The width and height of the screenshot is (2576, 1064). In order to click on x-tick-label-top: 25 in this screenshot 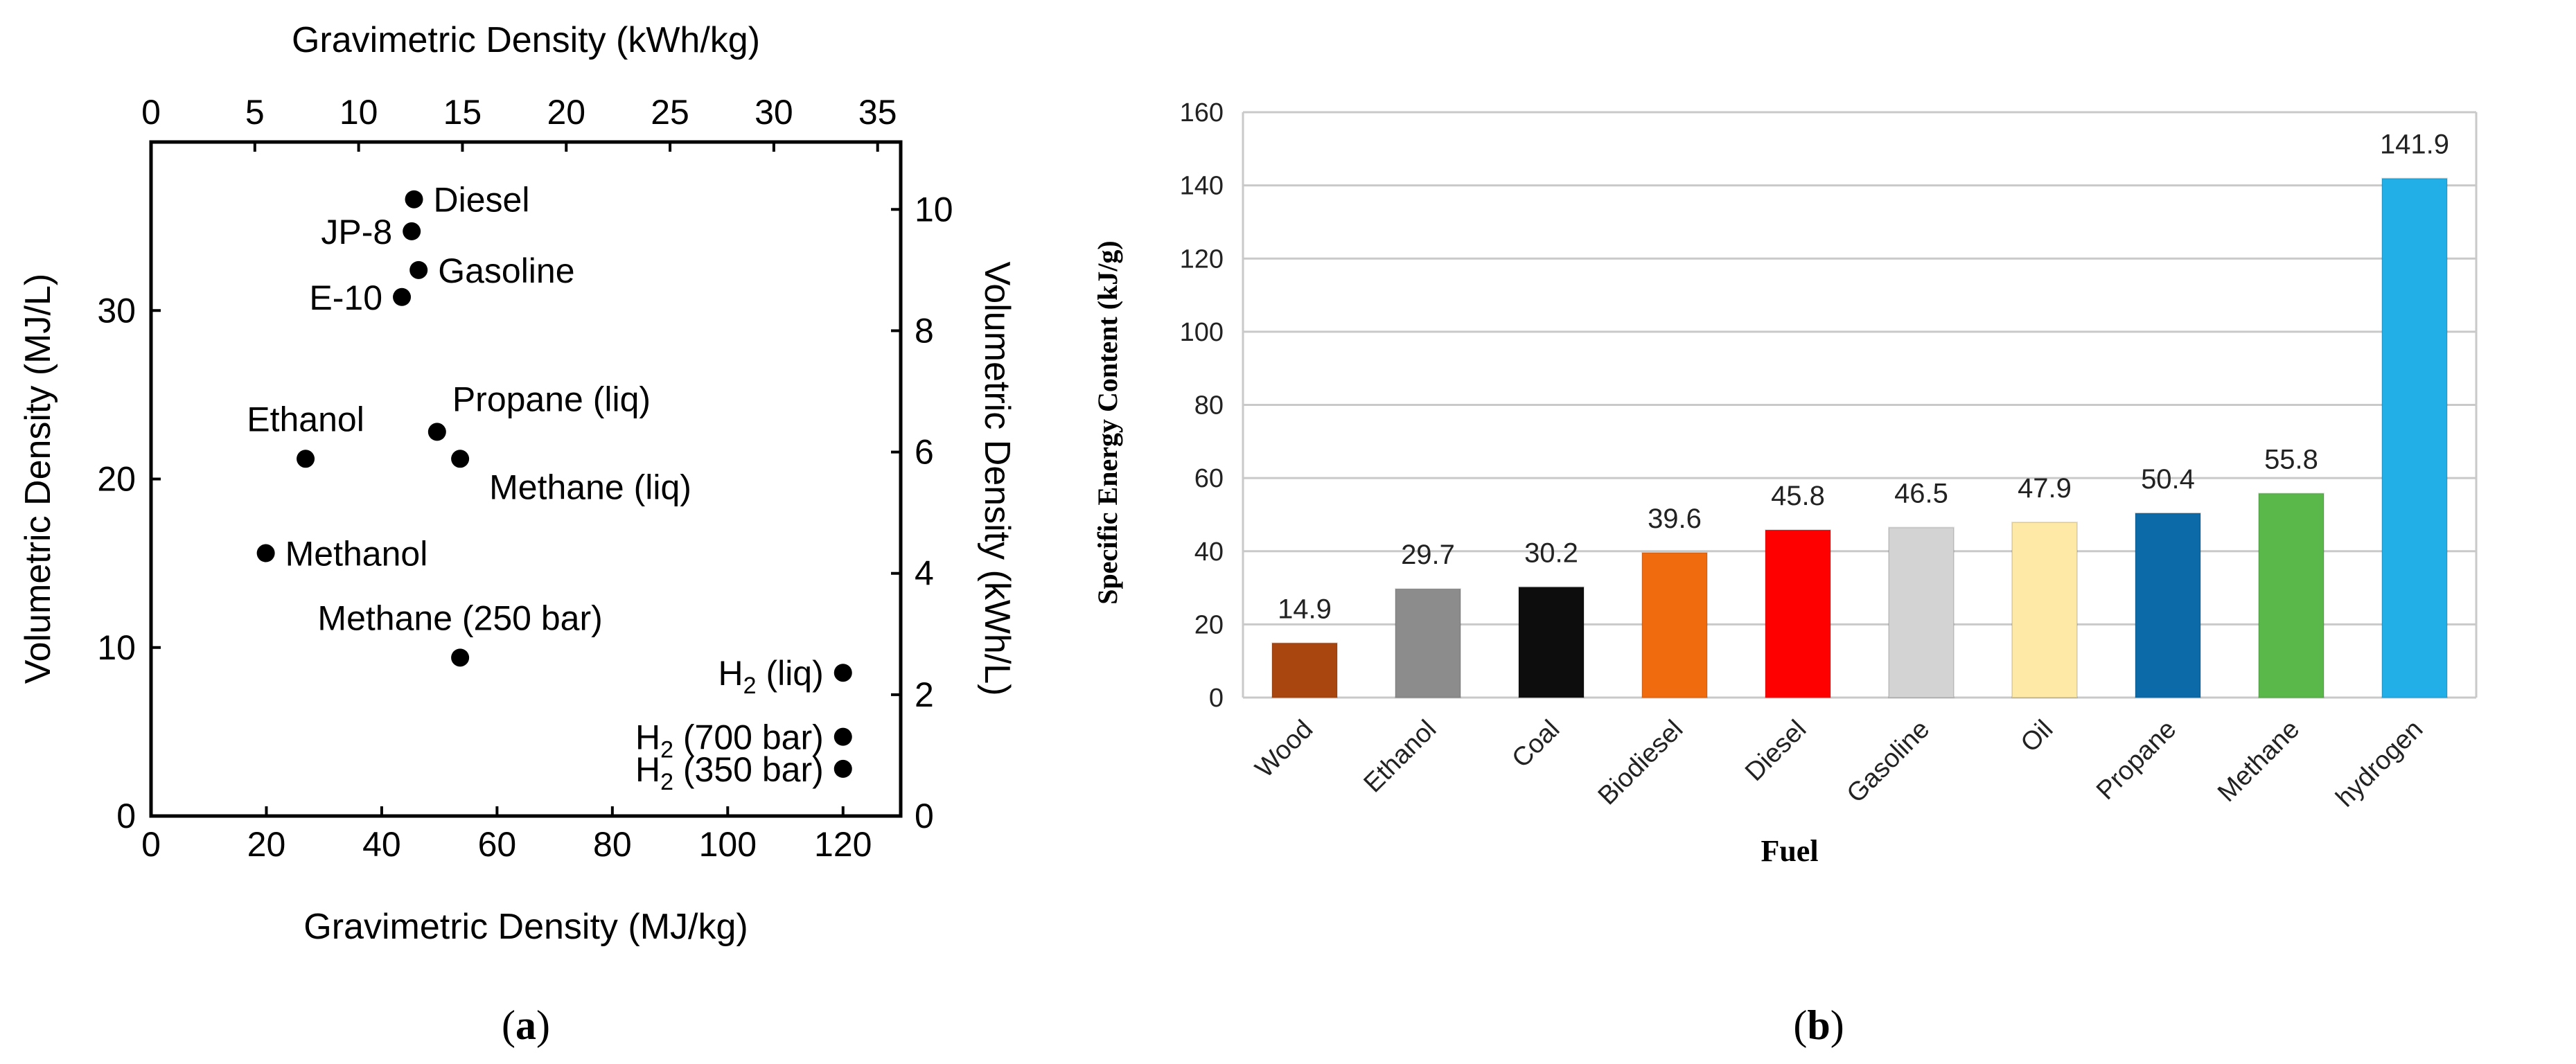, I will do `click(670, 113)`.